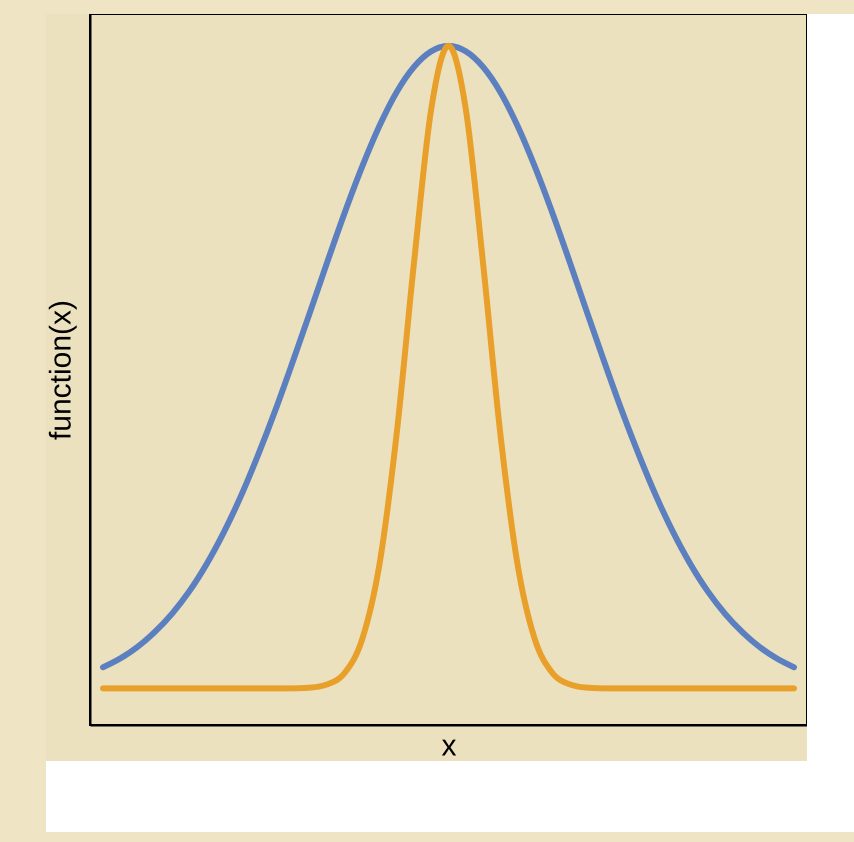  What do you see at coordinates (449, 746) in the screenshot?
I see `x-axis-title: x` at bounding box center [449, 746].